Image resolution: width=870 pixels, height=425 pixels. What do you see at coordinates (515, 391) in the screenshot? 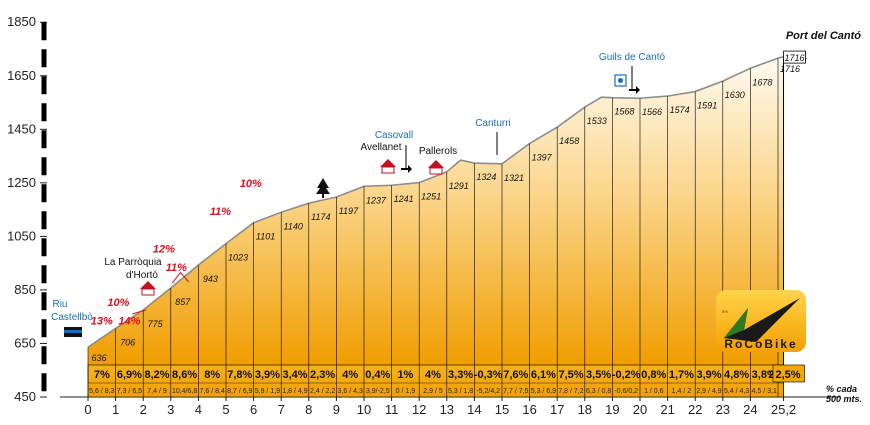
I see `segment-sub-label: 7,7 / 7,5` at bounding box center [515, 391].